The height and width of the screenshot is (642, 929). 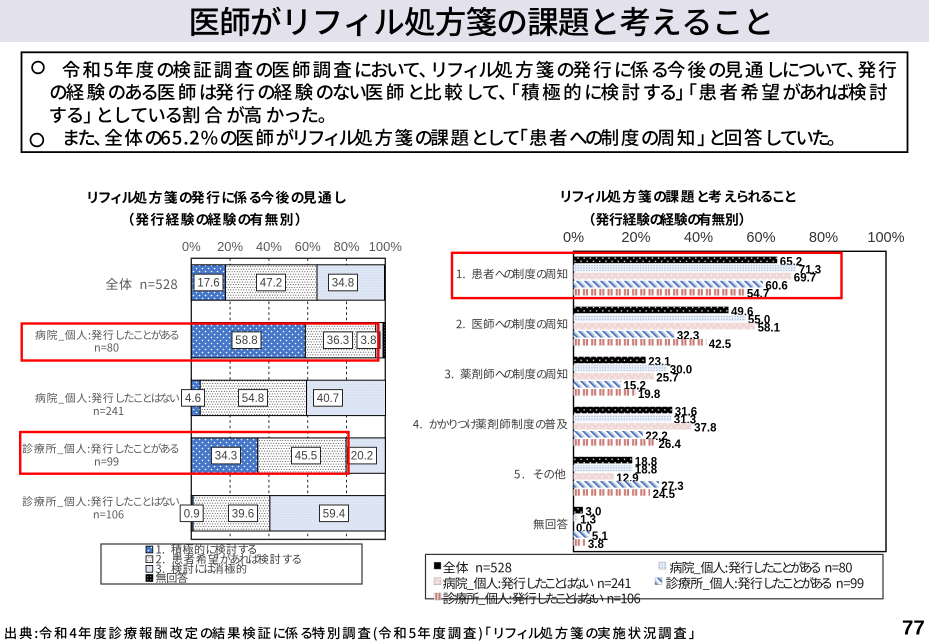 I want to click on svg-text: 69.7, so click(x=805, y=279).